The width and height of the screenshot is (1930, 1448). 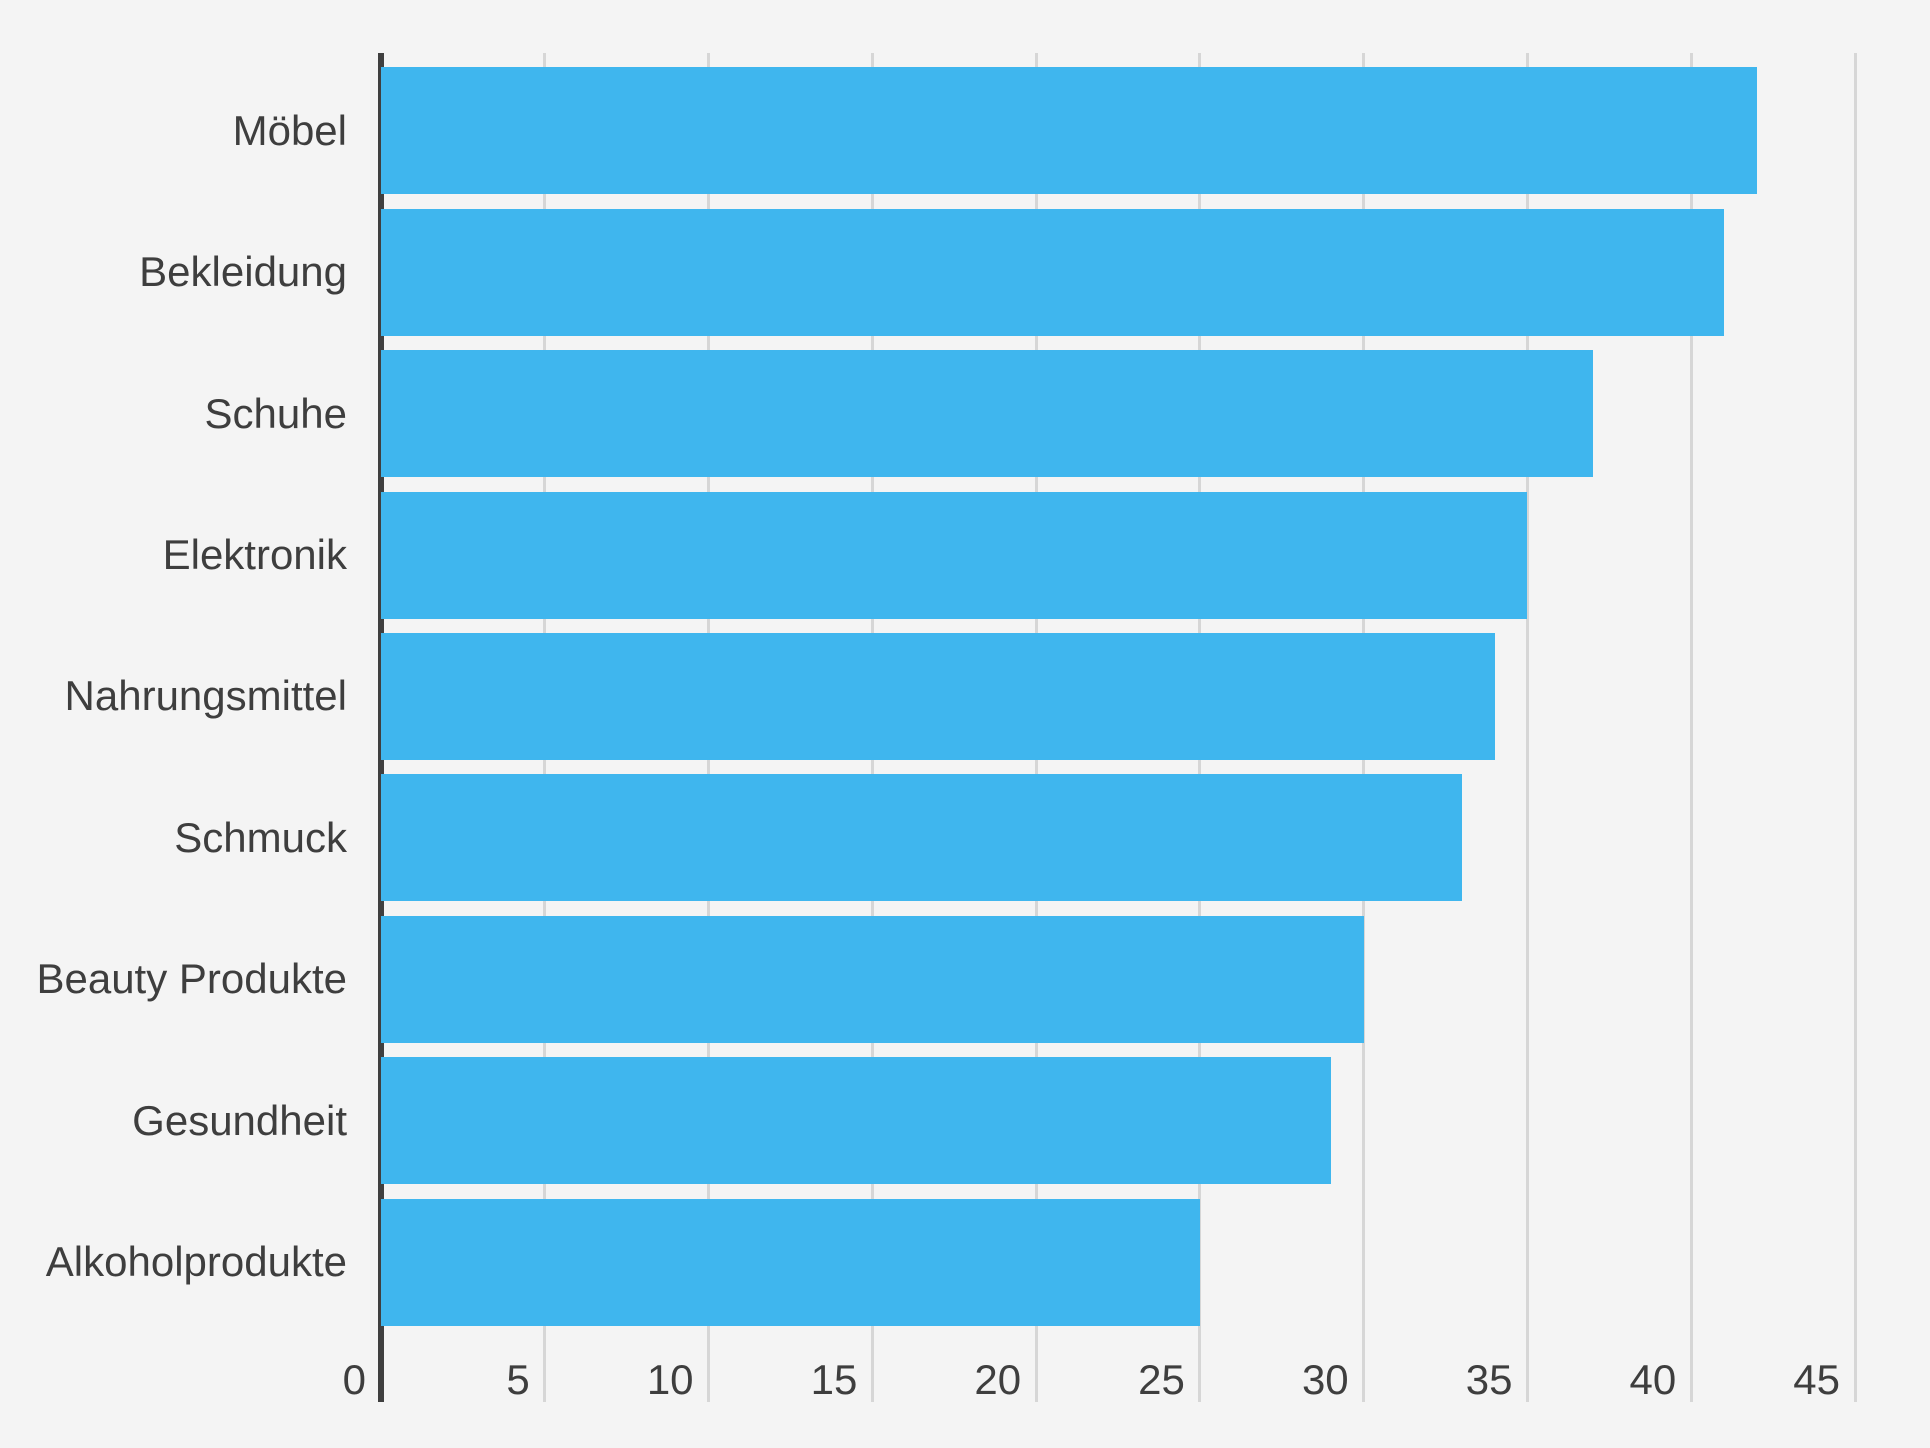 What do you see at coordinates (173, 130) in the screenshot?
I see `category-row: Möbel` at bounding box center [173, 130].